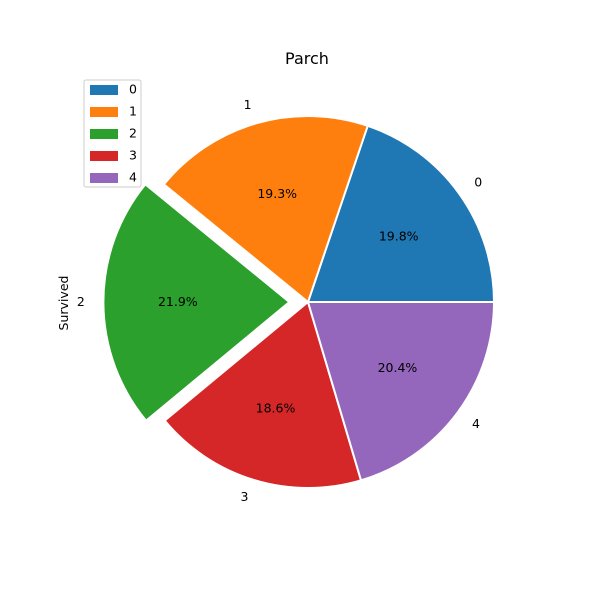 The image size is (600, 600). I want to click on legend-label-4: 4, so click(133, 177).